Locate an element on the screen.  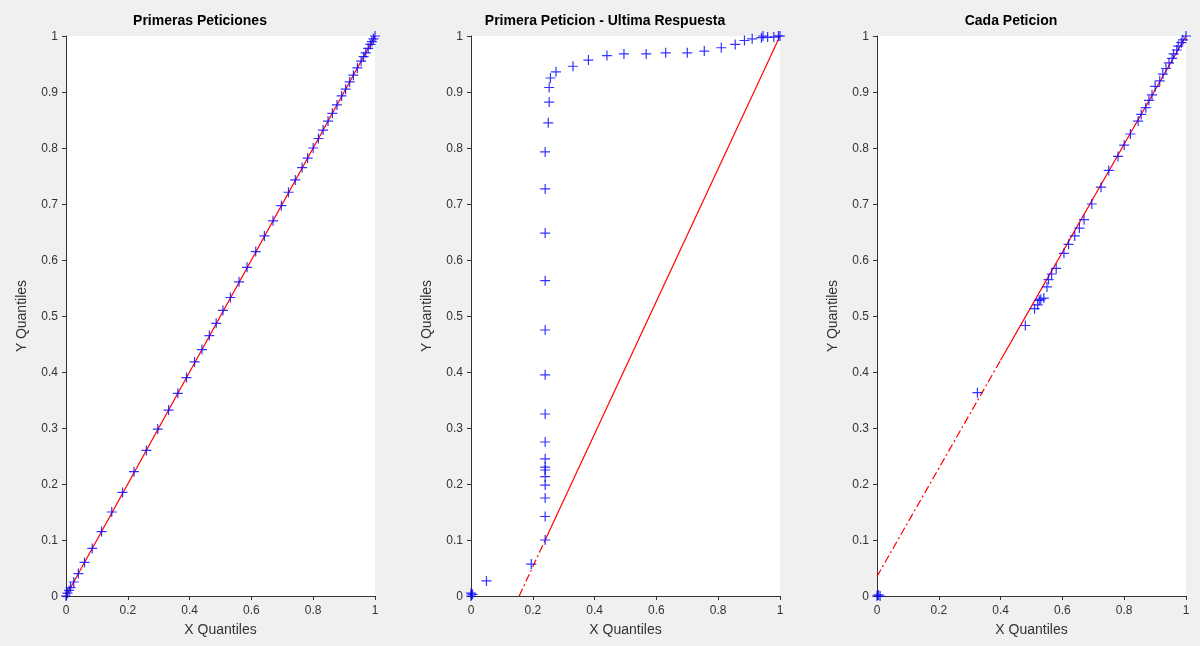
y-tick-label: 0 is located at coordinates (866, 596).